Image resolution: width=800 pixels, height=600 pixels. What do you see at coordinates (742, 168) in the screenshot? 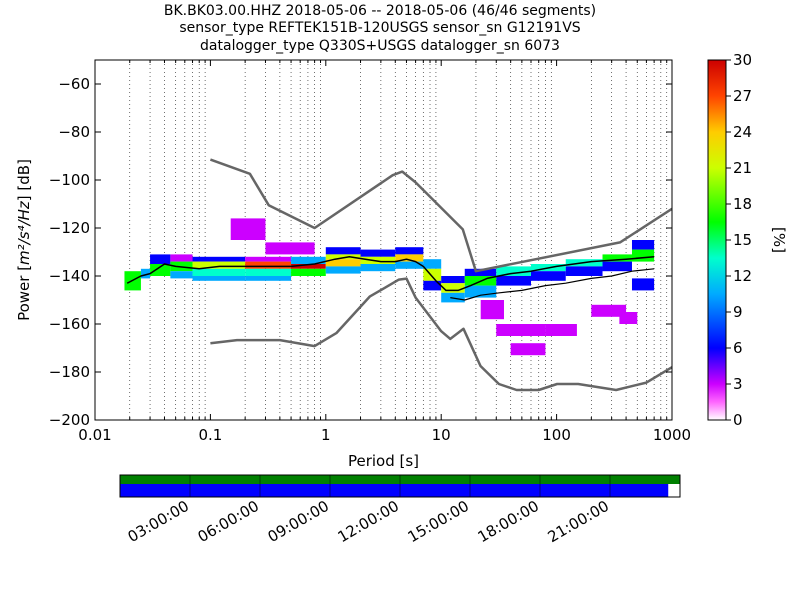
I see `colorbar-tick-label: 21` at bounding box center [742, 168].